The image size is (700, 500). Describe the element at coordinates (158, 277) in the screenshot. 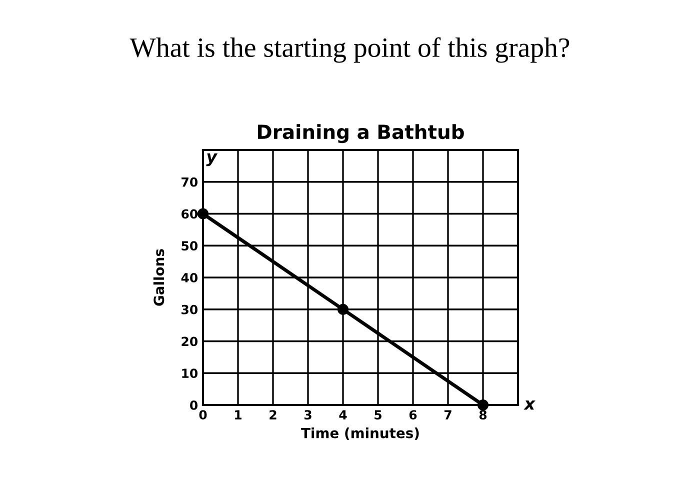

I see `y-axis-title: Gallons` at that location.